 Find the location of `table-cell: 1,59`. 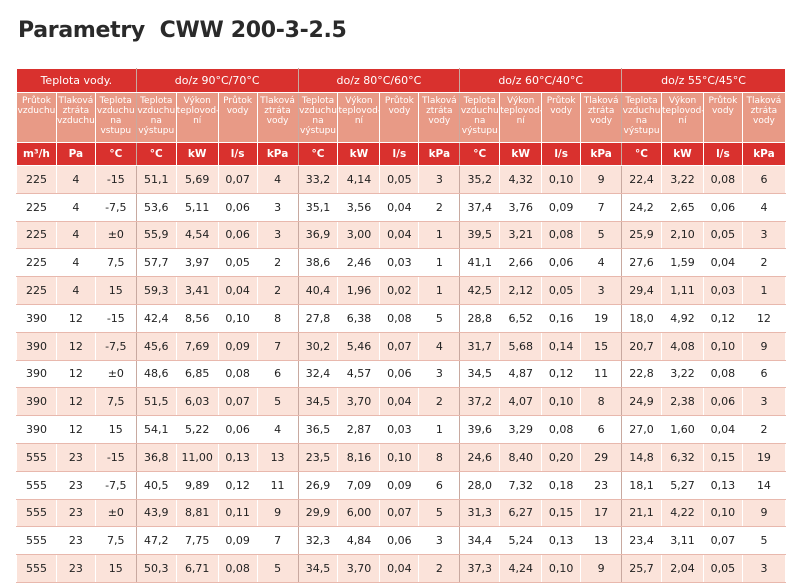

table-cell: 1,59 is located at coordinates (682, 263).